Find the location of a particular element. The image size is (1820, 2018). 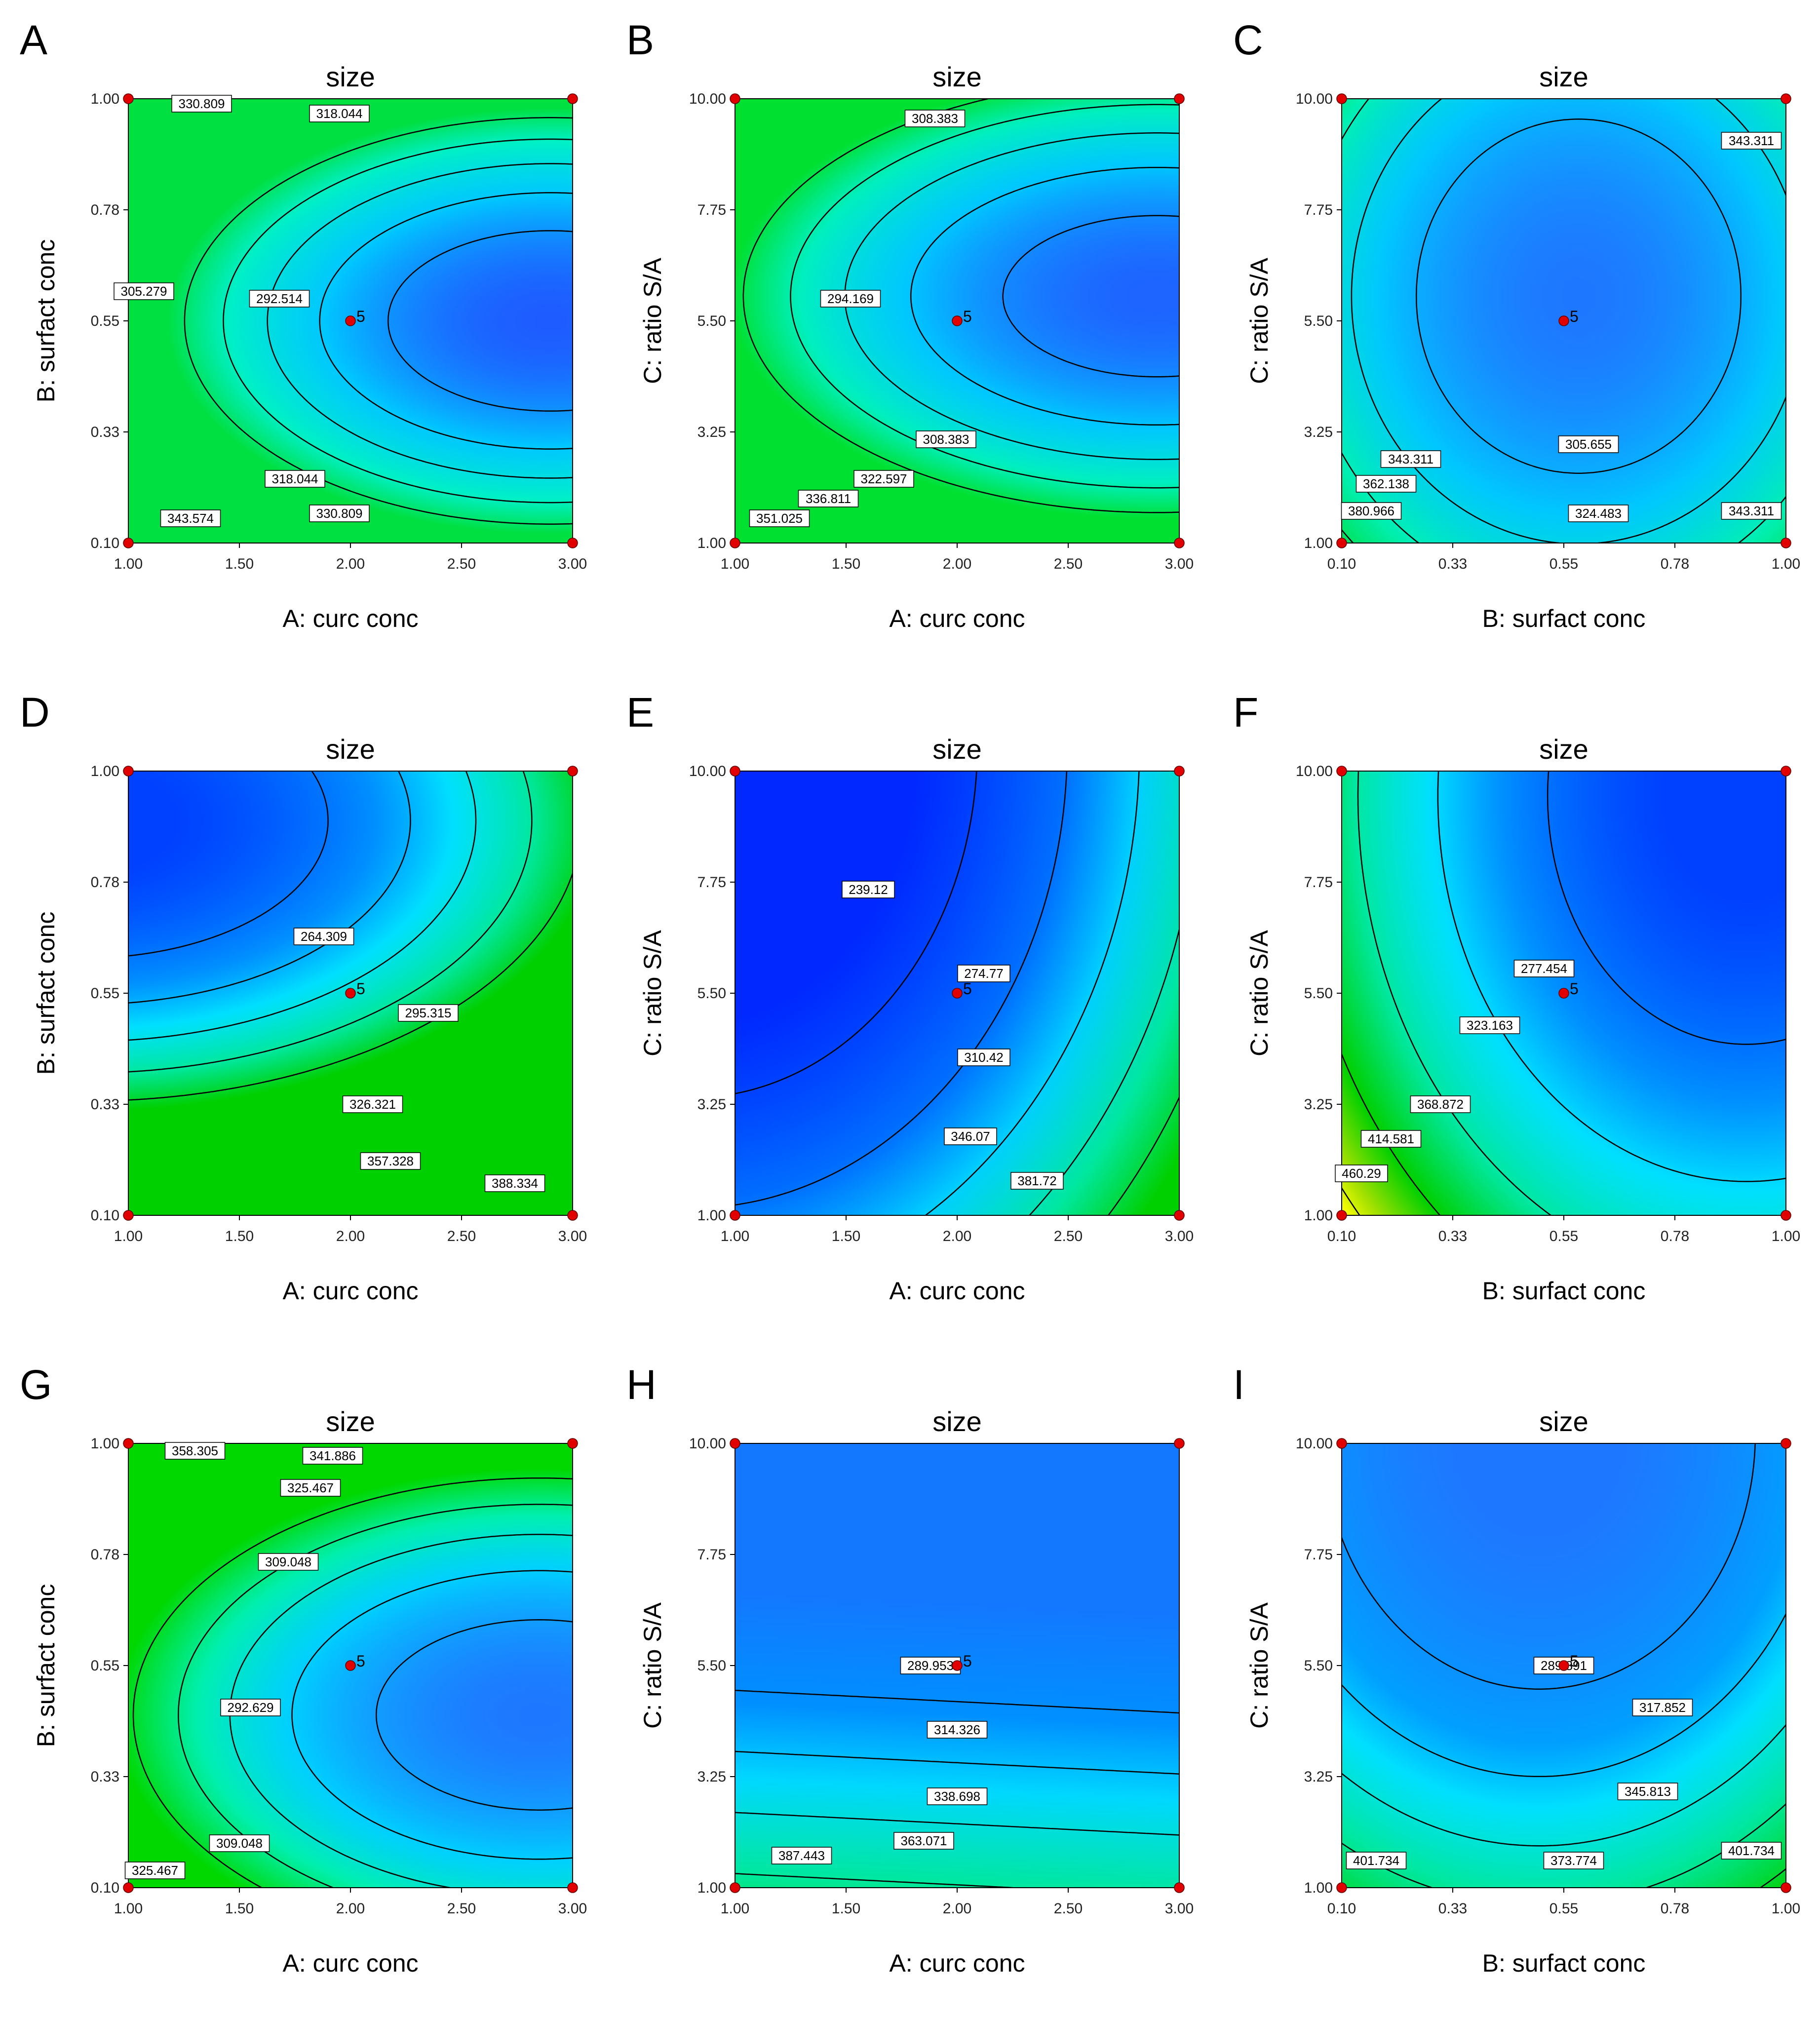

y-tick-label: 7.75 is located at coordinates (711, 1555).